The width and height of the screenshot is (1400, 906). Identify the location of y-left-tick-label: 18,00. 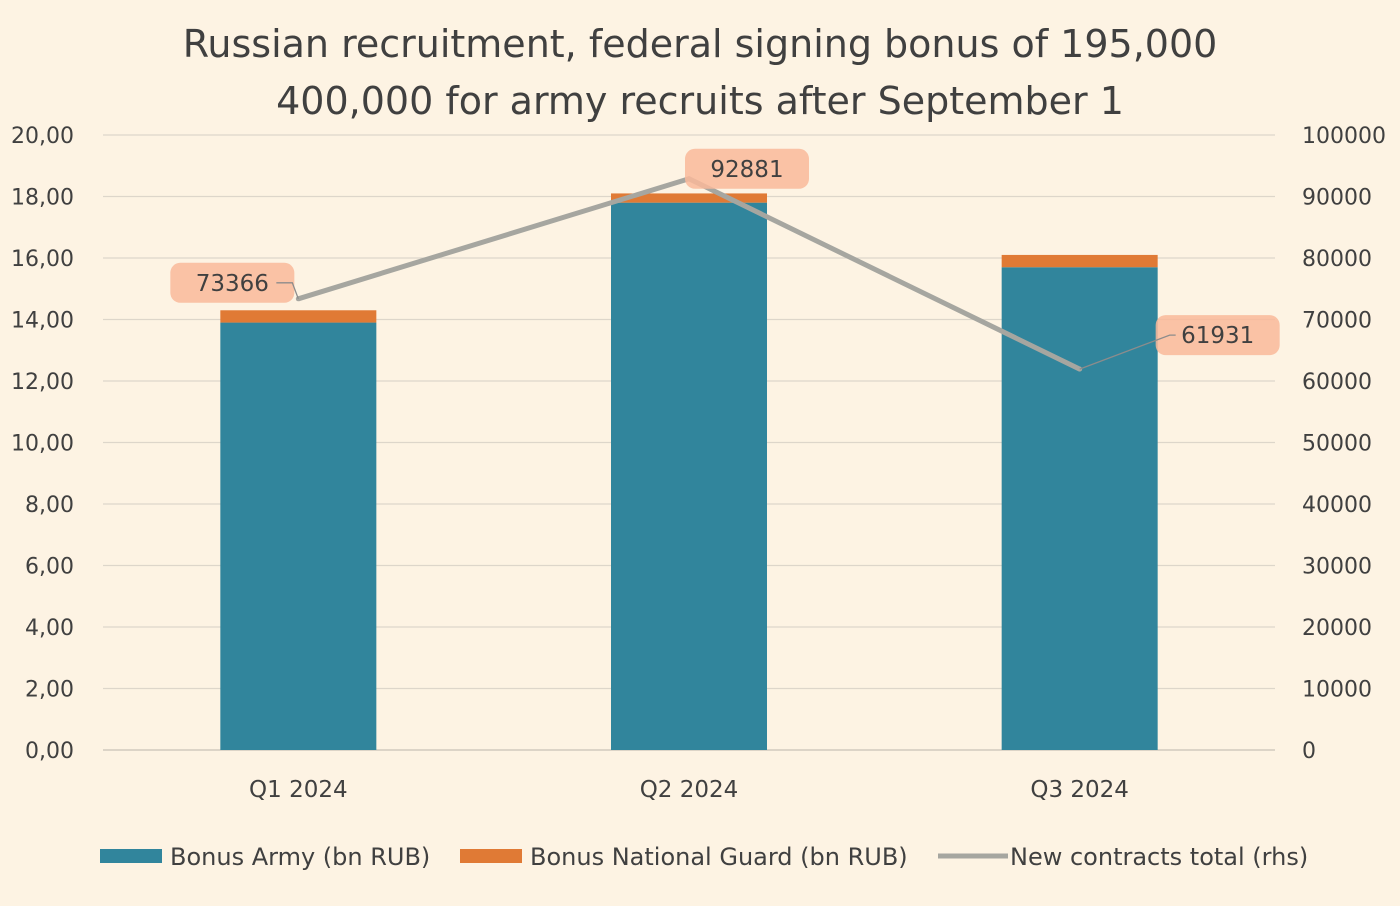
(42, 198).